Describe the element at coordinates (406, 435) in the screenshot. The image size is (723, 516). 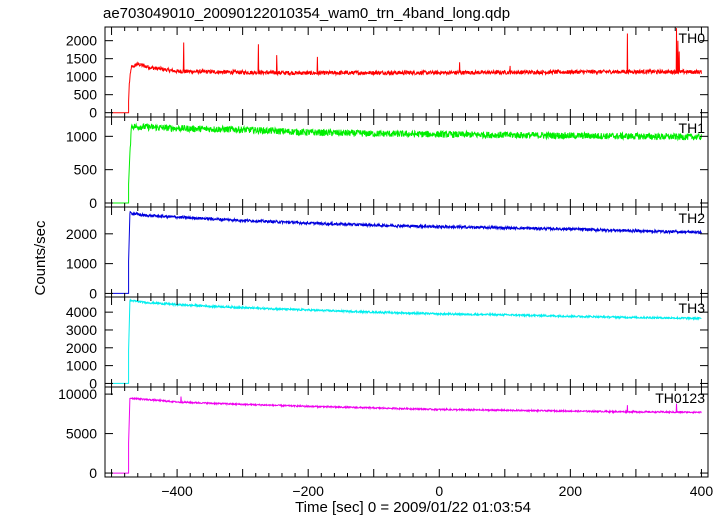
I see `series-th0123-line` at that location.